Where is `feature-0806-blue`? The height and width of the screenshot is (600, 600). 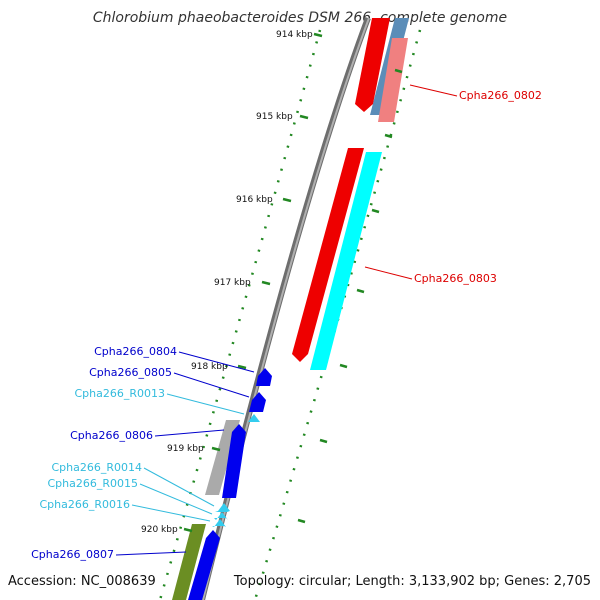 feature-0806-blue is located at coordinates (234, 461).